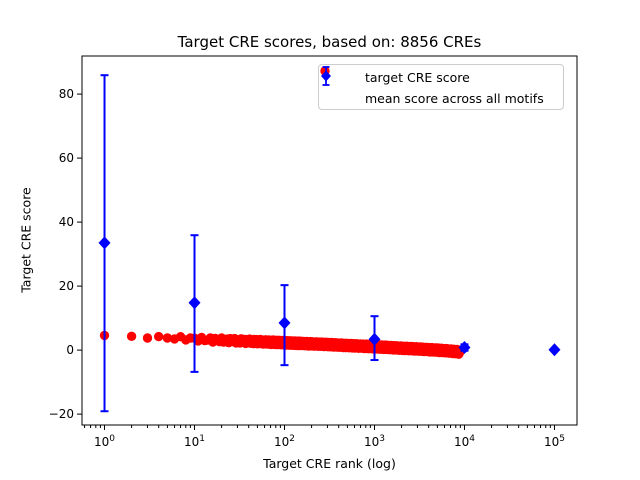 The image size is (640, 480). What do you see at coordinates (464, 441) in the screenshot?
I see `x-tick-label: 10⁴` at bounding box center [464, 441].